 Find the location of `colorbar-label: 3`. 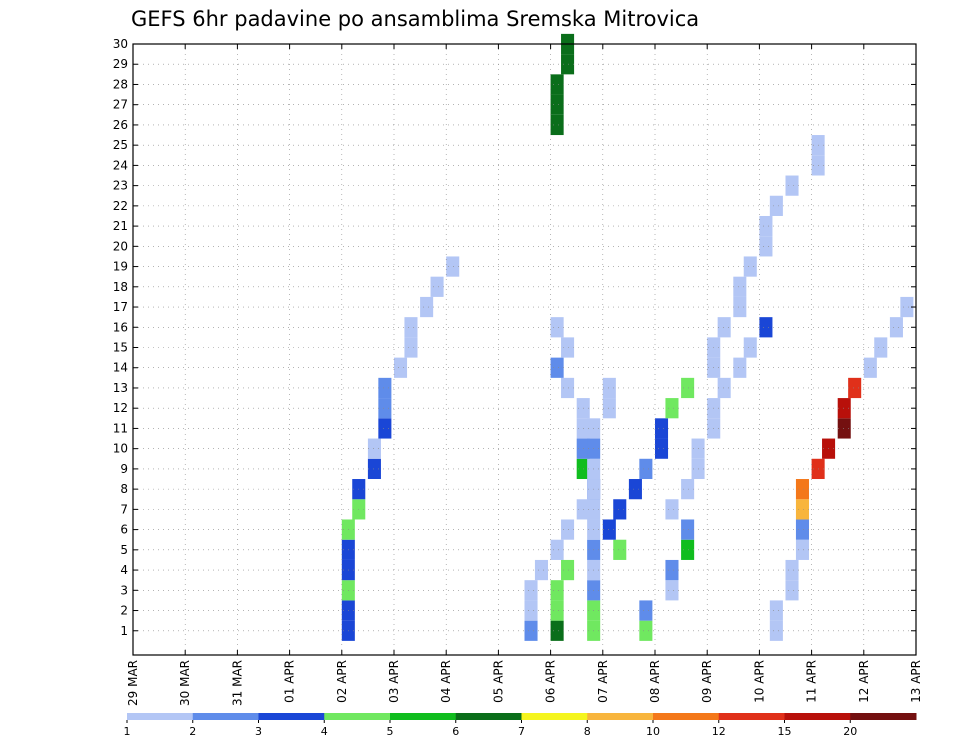

colorbar-label: 3 is located at coordinates (258, 731).